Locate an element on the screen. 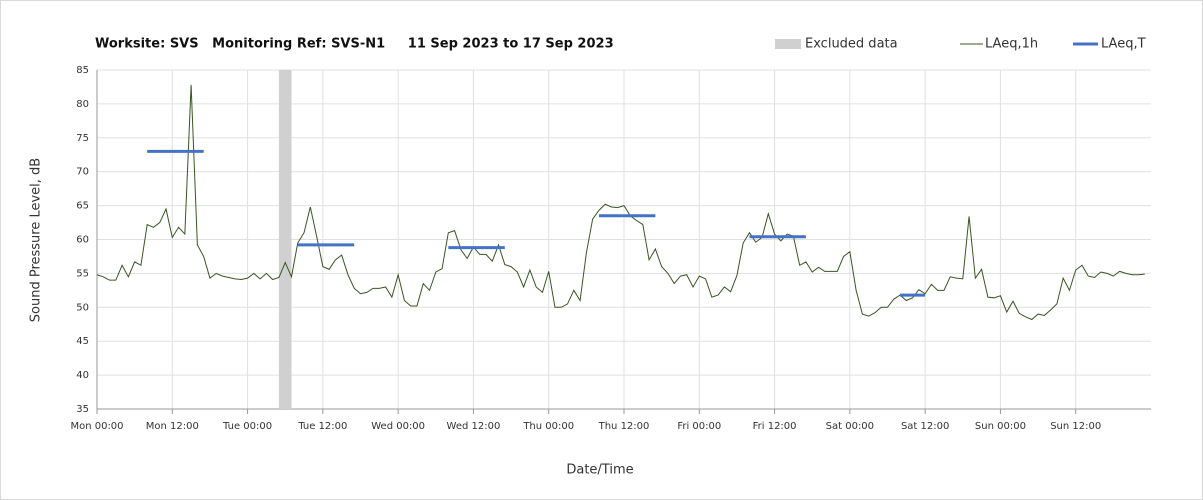 This screenshot has width=1203, height=500. y-tick-label: 40 is located at coordinates (82, 375).